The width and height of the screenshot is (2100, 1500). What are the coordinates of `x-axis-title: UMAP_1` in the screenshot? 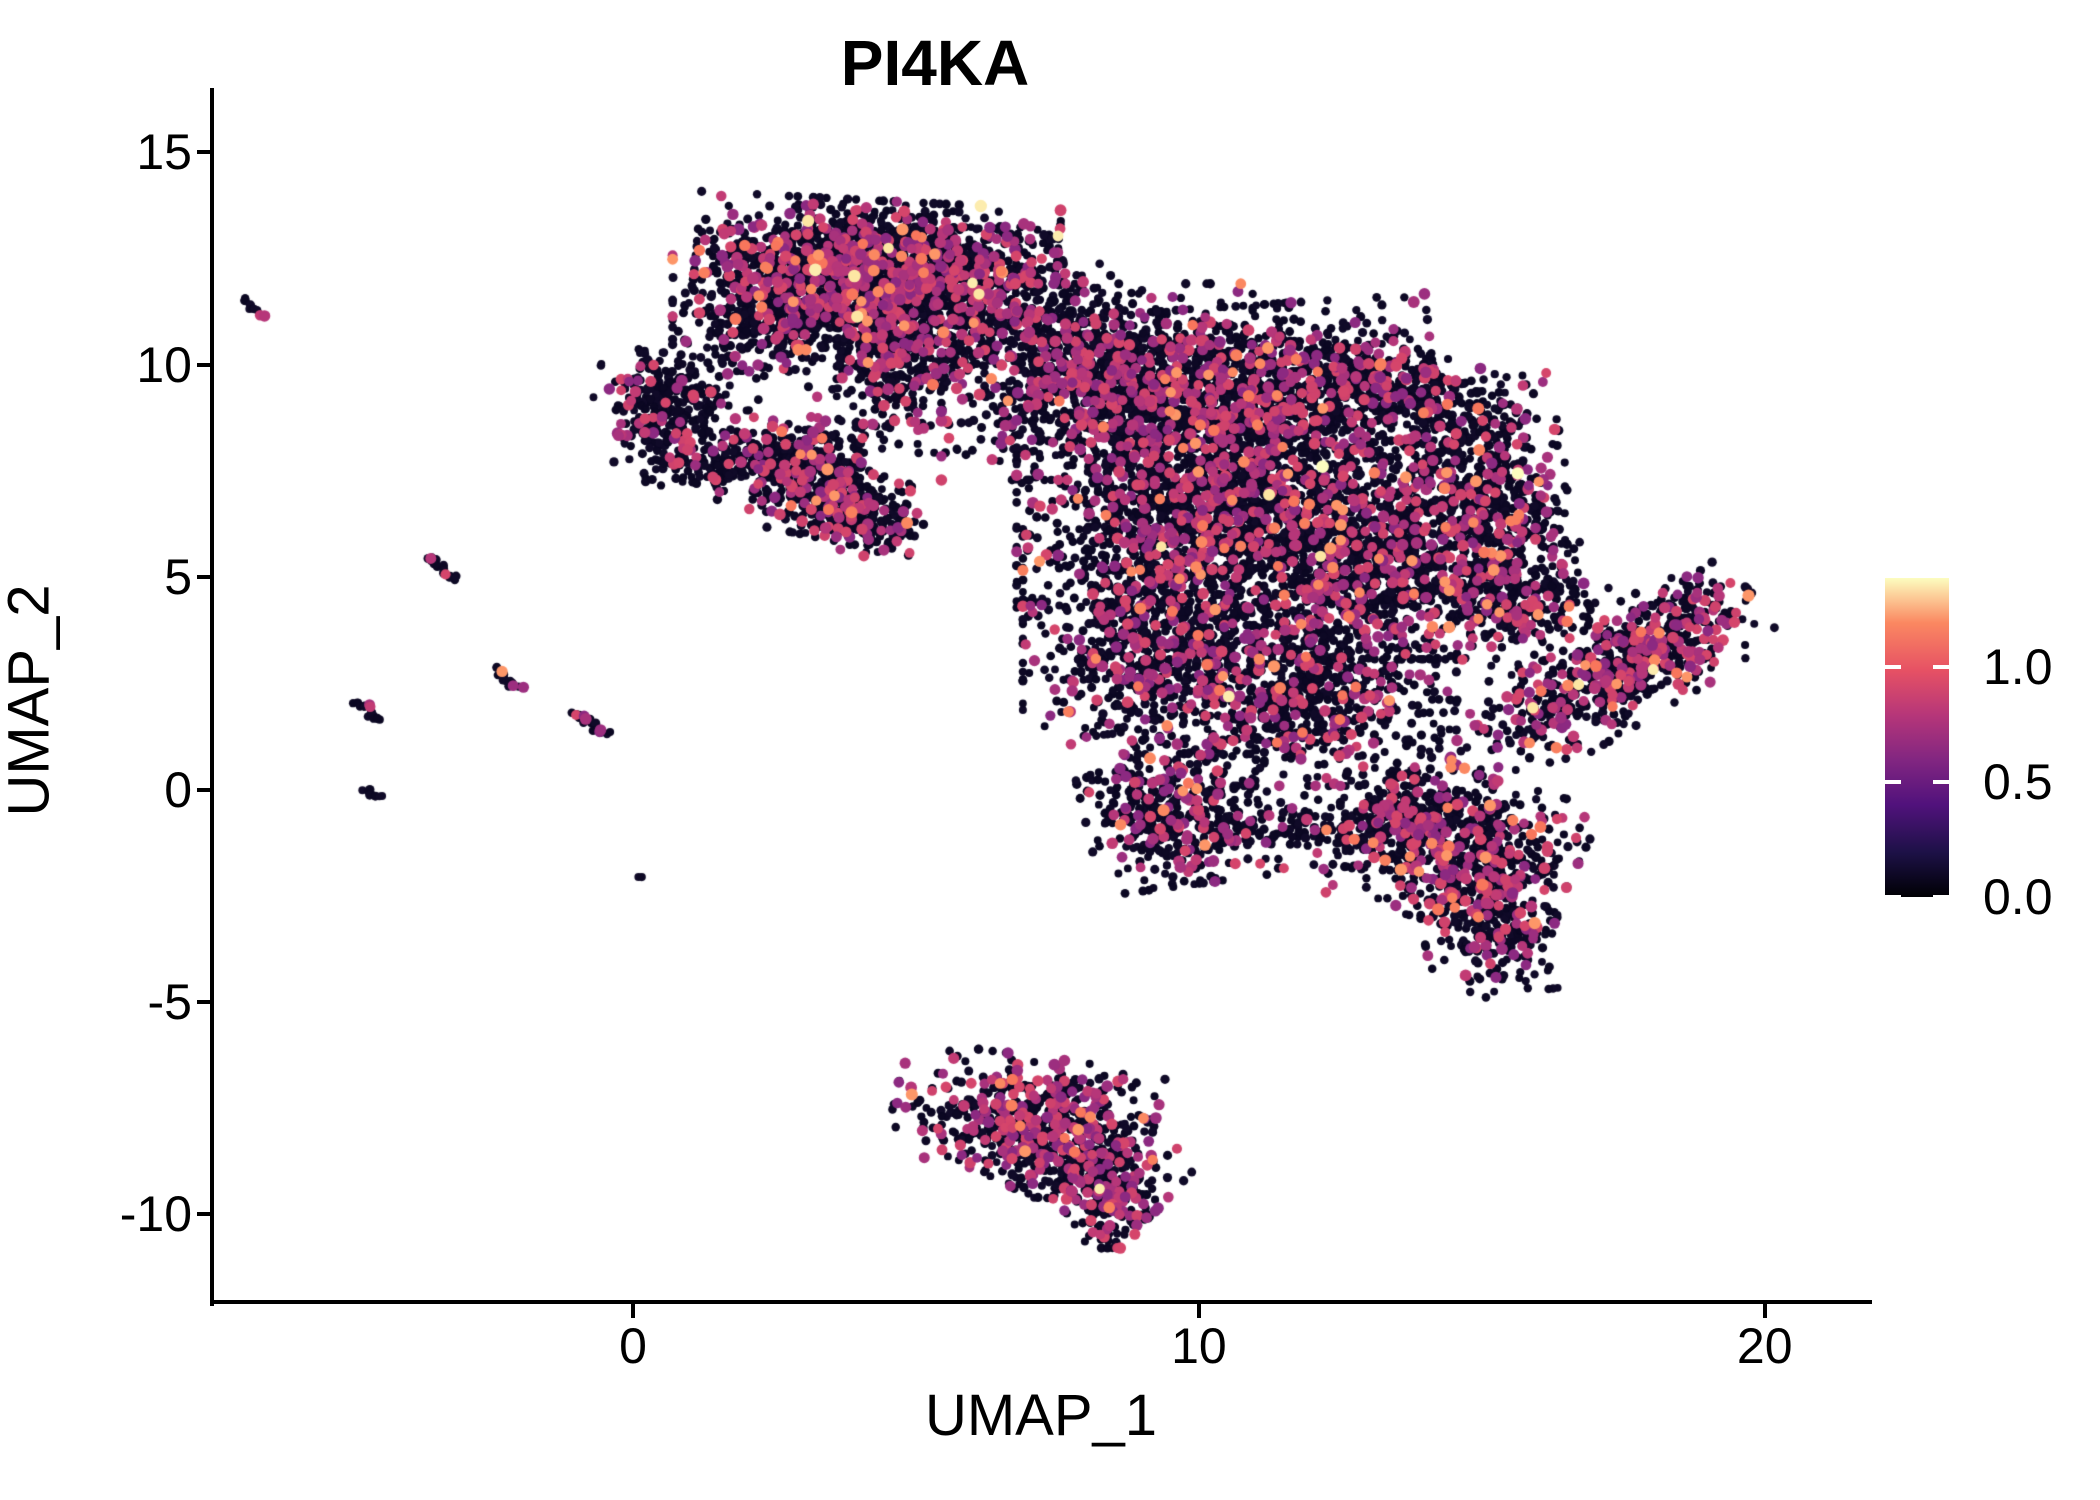 It's located at (1041, 1415).